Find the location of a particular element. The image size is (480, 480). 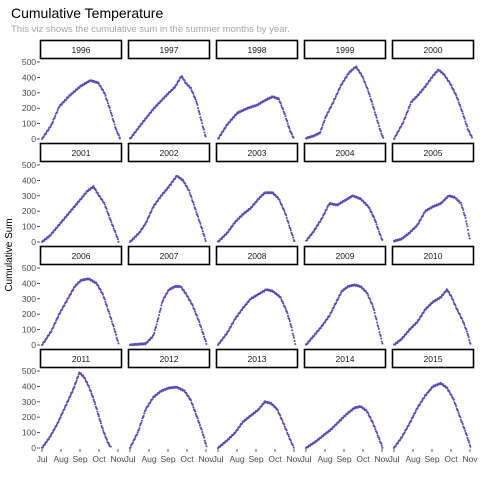

chart-title: Cumulative Temperature is located at coordinates (87, 13).